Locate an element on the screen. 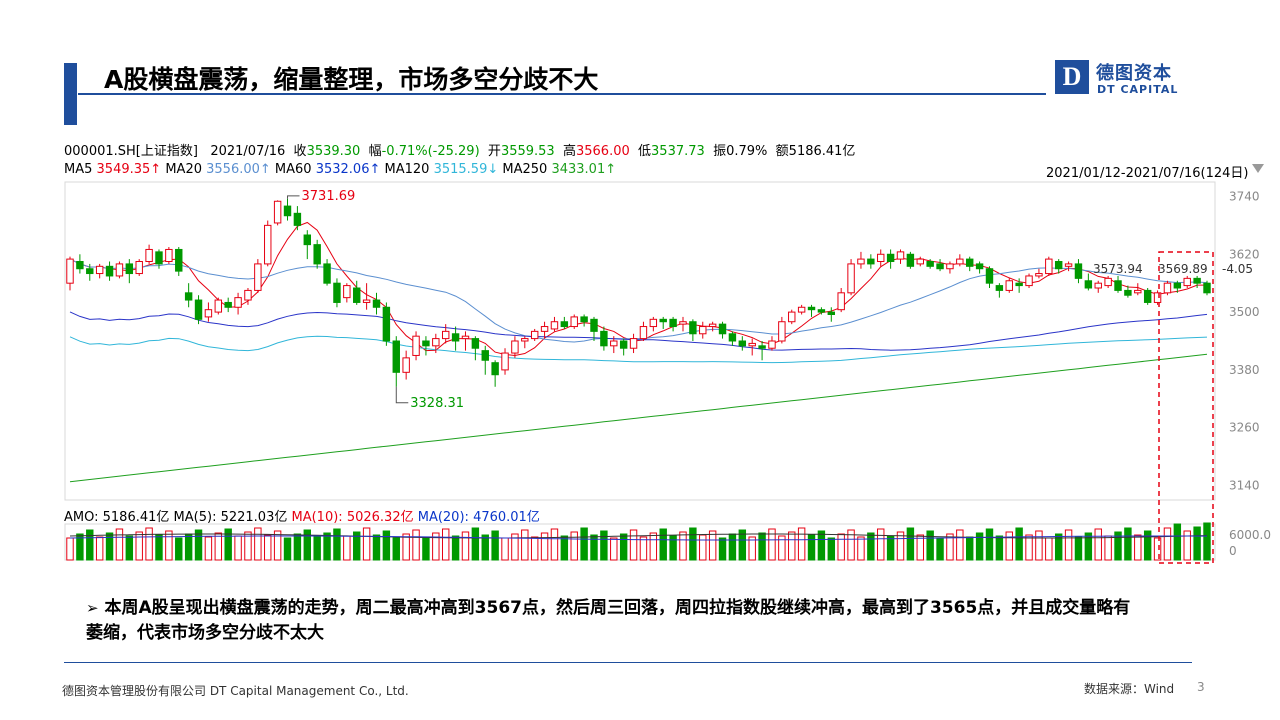  quote-date: 2021/07/16 is located at coordinates (248, 151).